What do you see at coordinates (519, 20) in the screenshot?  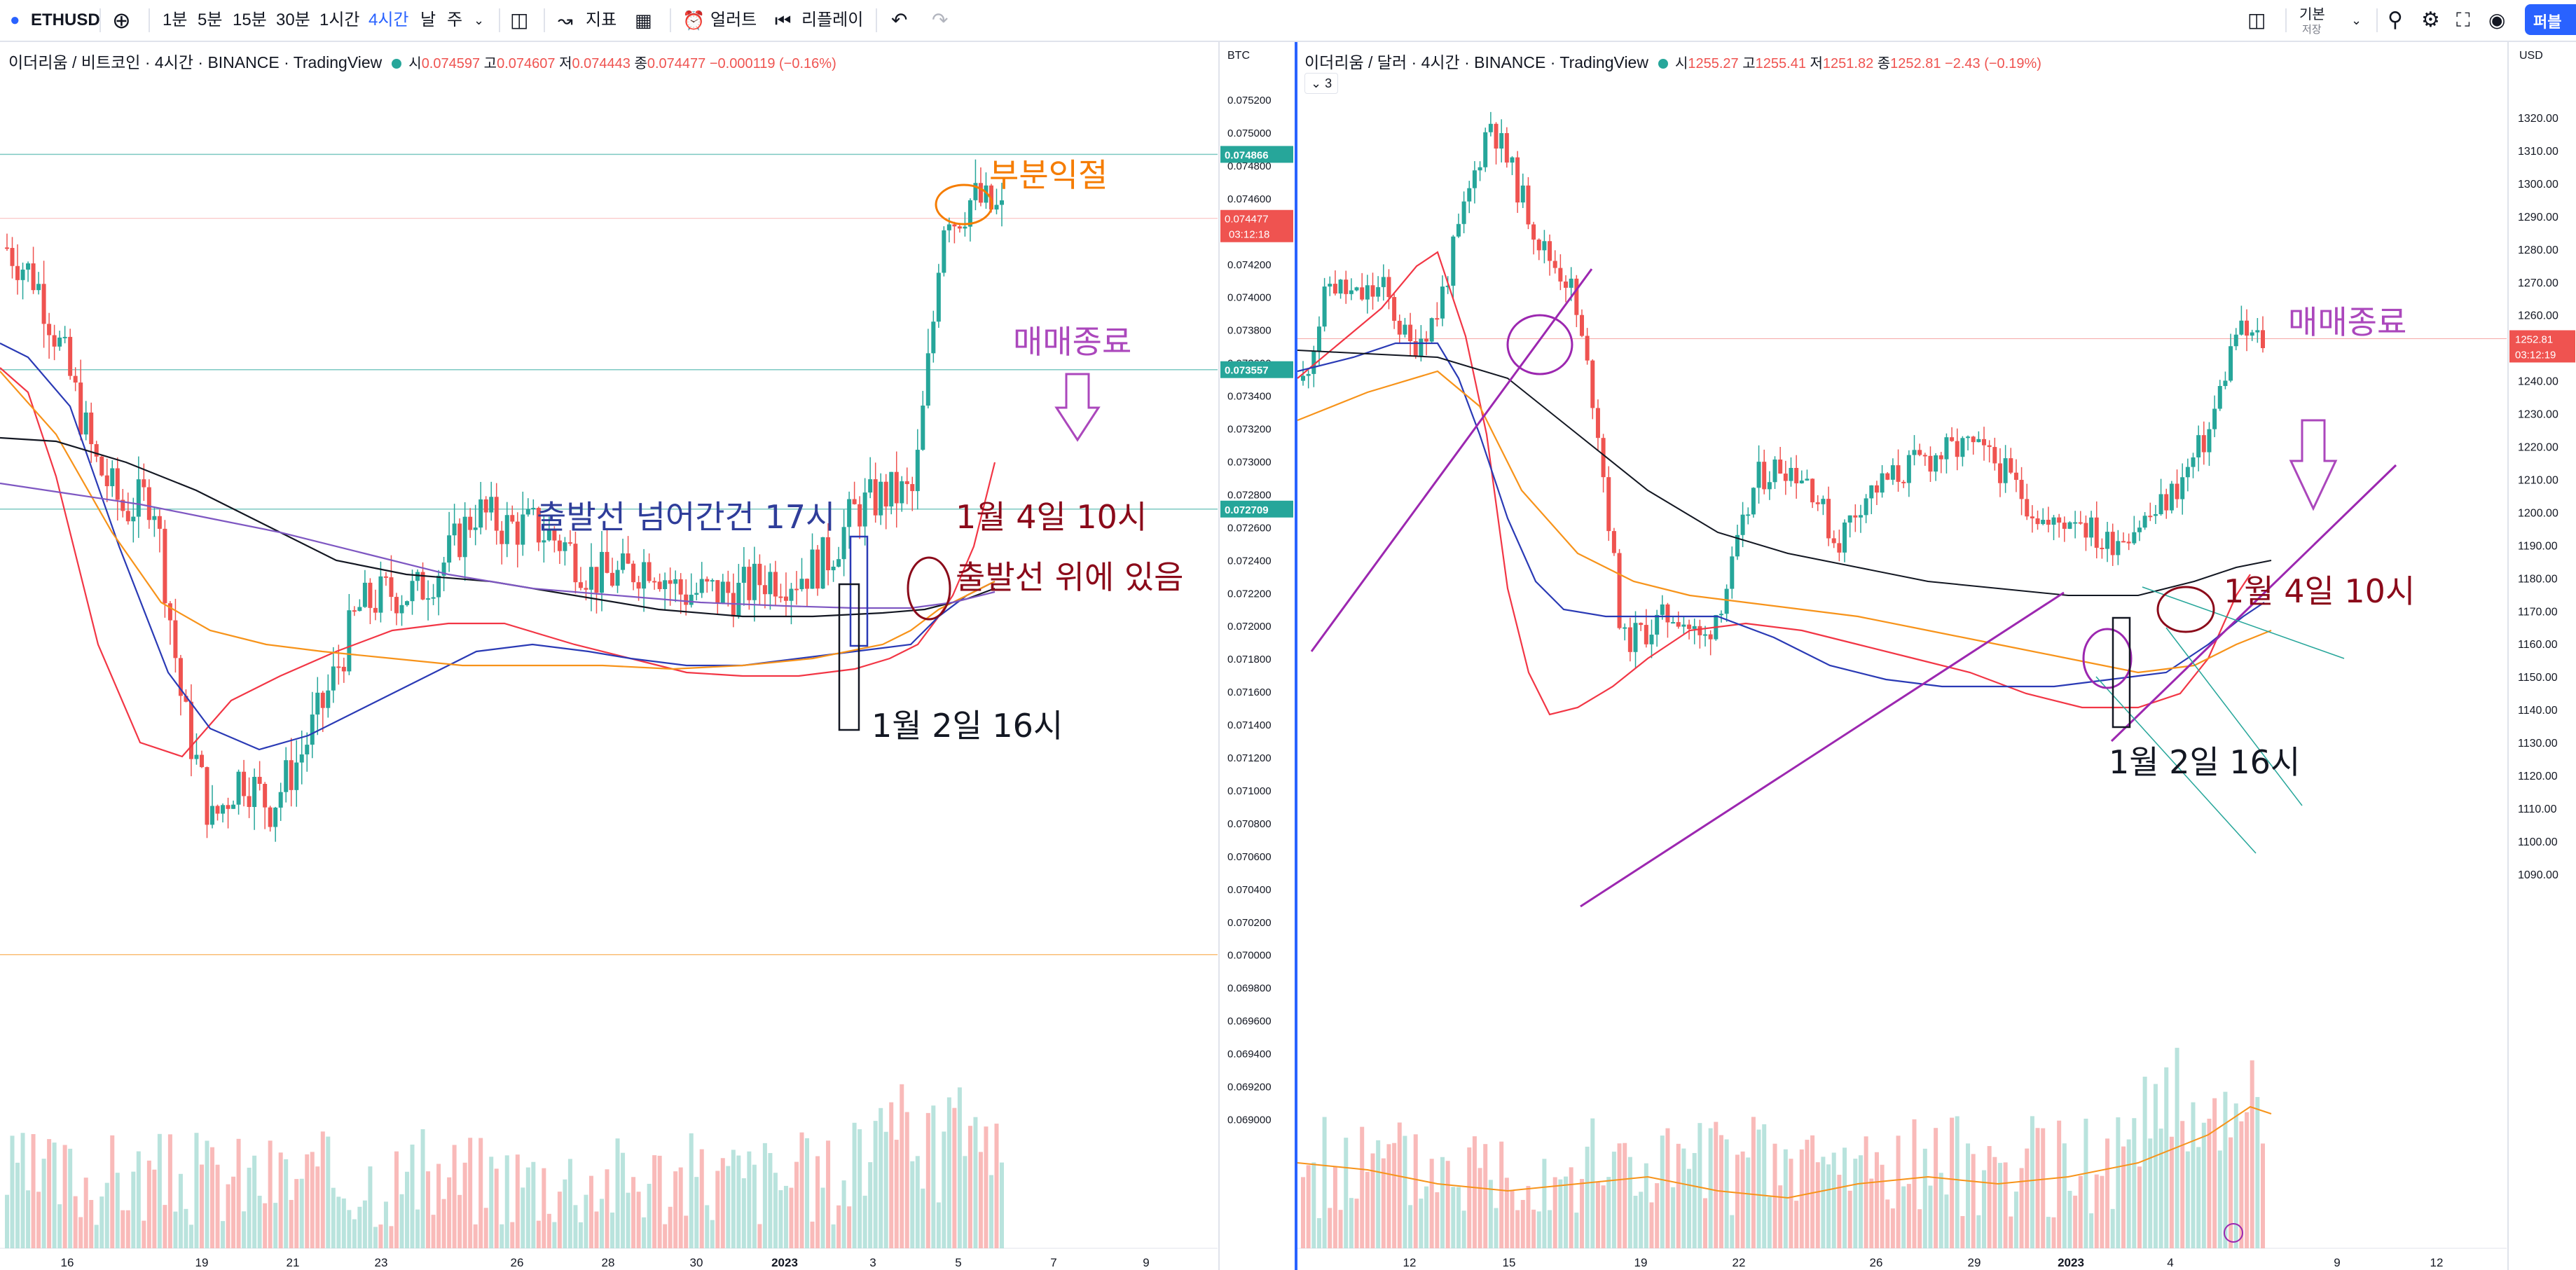 I see `candles-icon: ◫` at bounding box center [519, 20].